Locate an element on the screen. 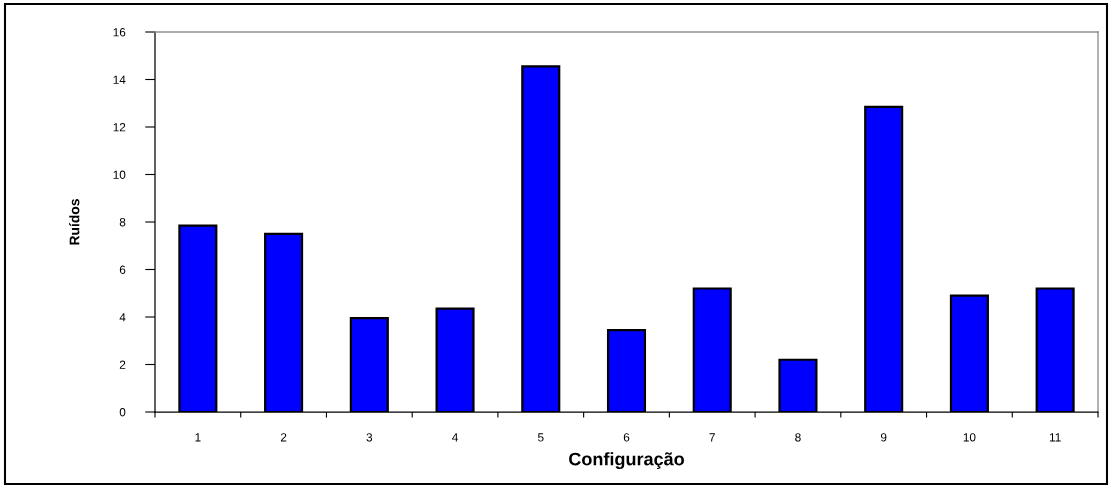 Image resolution: width=1112 pixels, height=488 pixels. x-axis-title: Configuração is located at coordinates (626, 461).